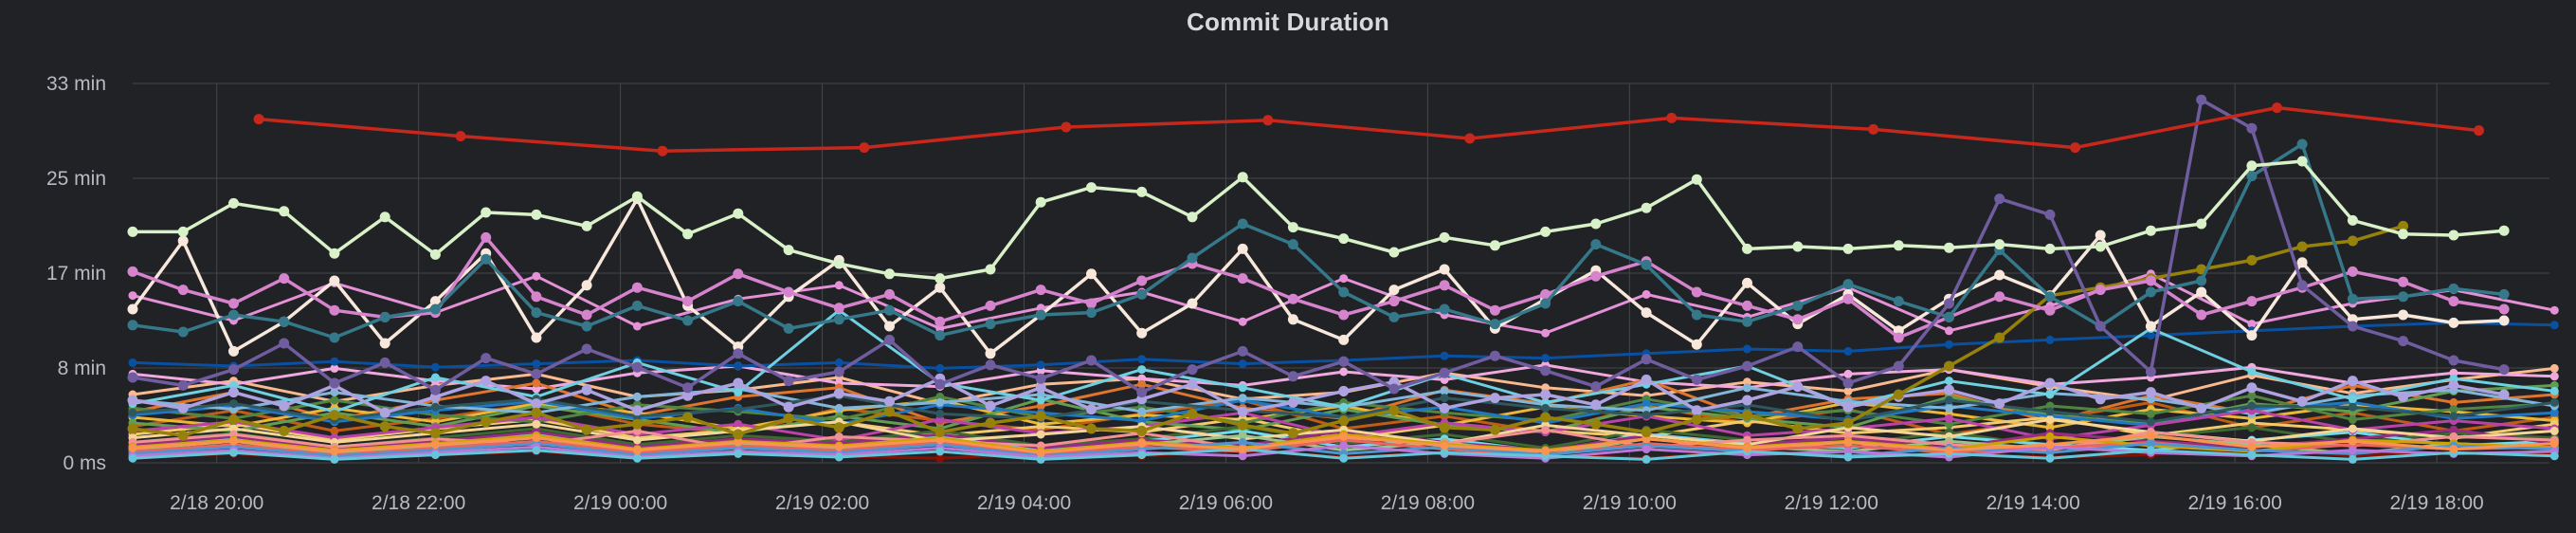 The height and width of the screenshot is (533, 2576). Describe the element at coordinates (1428, 503) in the screenshot. I see `x-tick-label: 2/19 08:00` at that location.